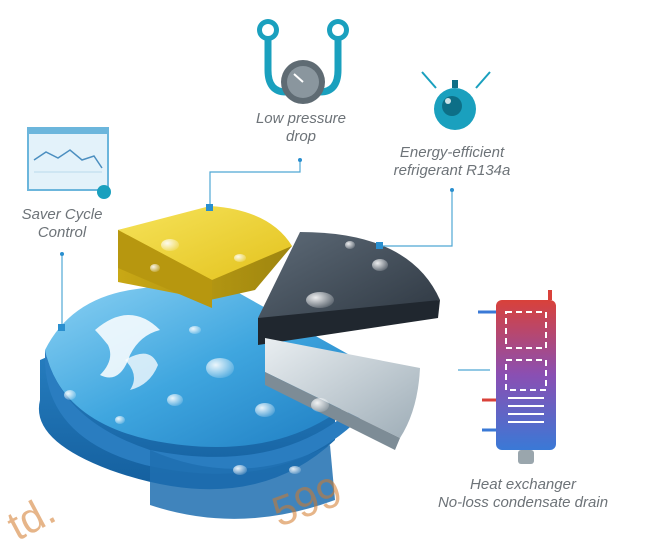 The image size is (646, 553). Describe the element at coordinates (69, 163) in the screenshot. I see `saver-cycle-panel-icon` at that location.